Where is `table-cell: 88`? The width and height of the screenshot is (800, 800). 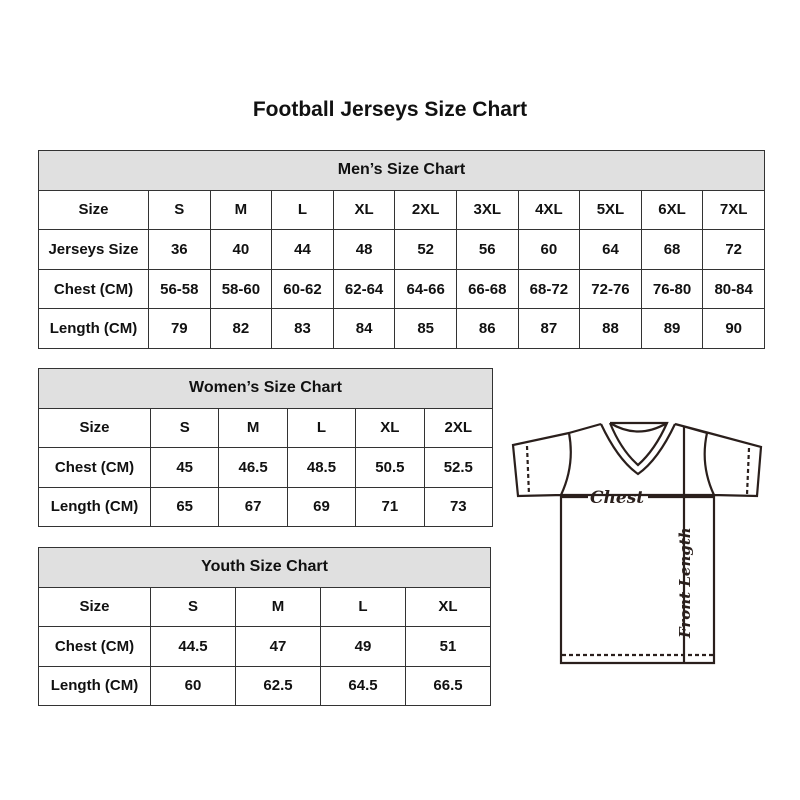 table-cell: 88 is located at coordinates (610, 328).